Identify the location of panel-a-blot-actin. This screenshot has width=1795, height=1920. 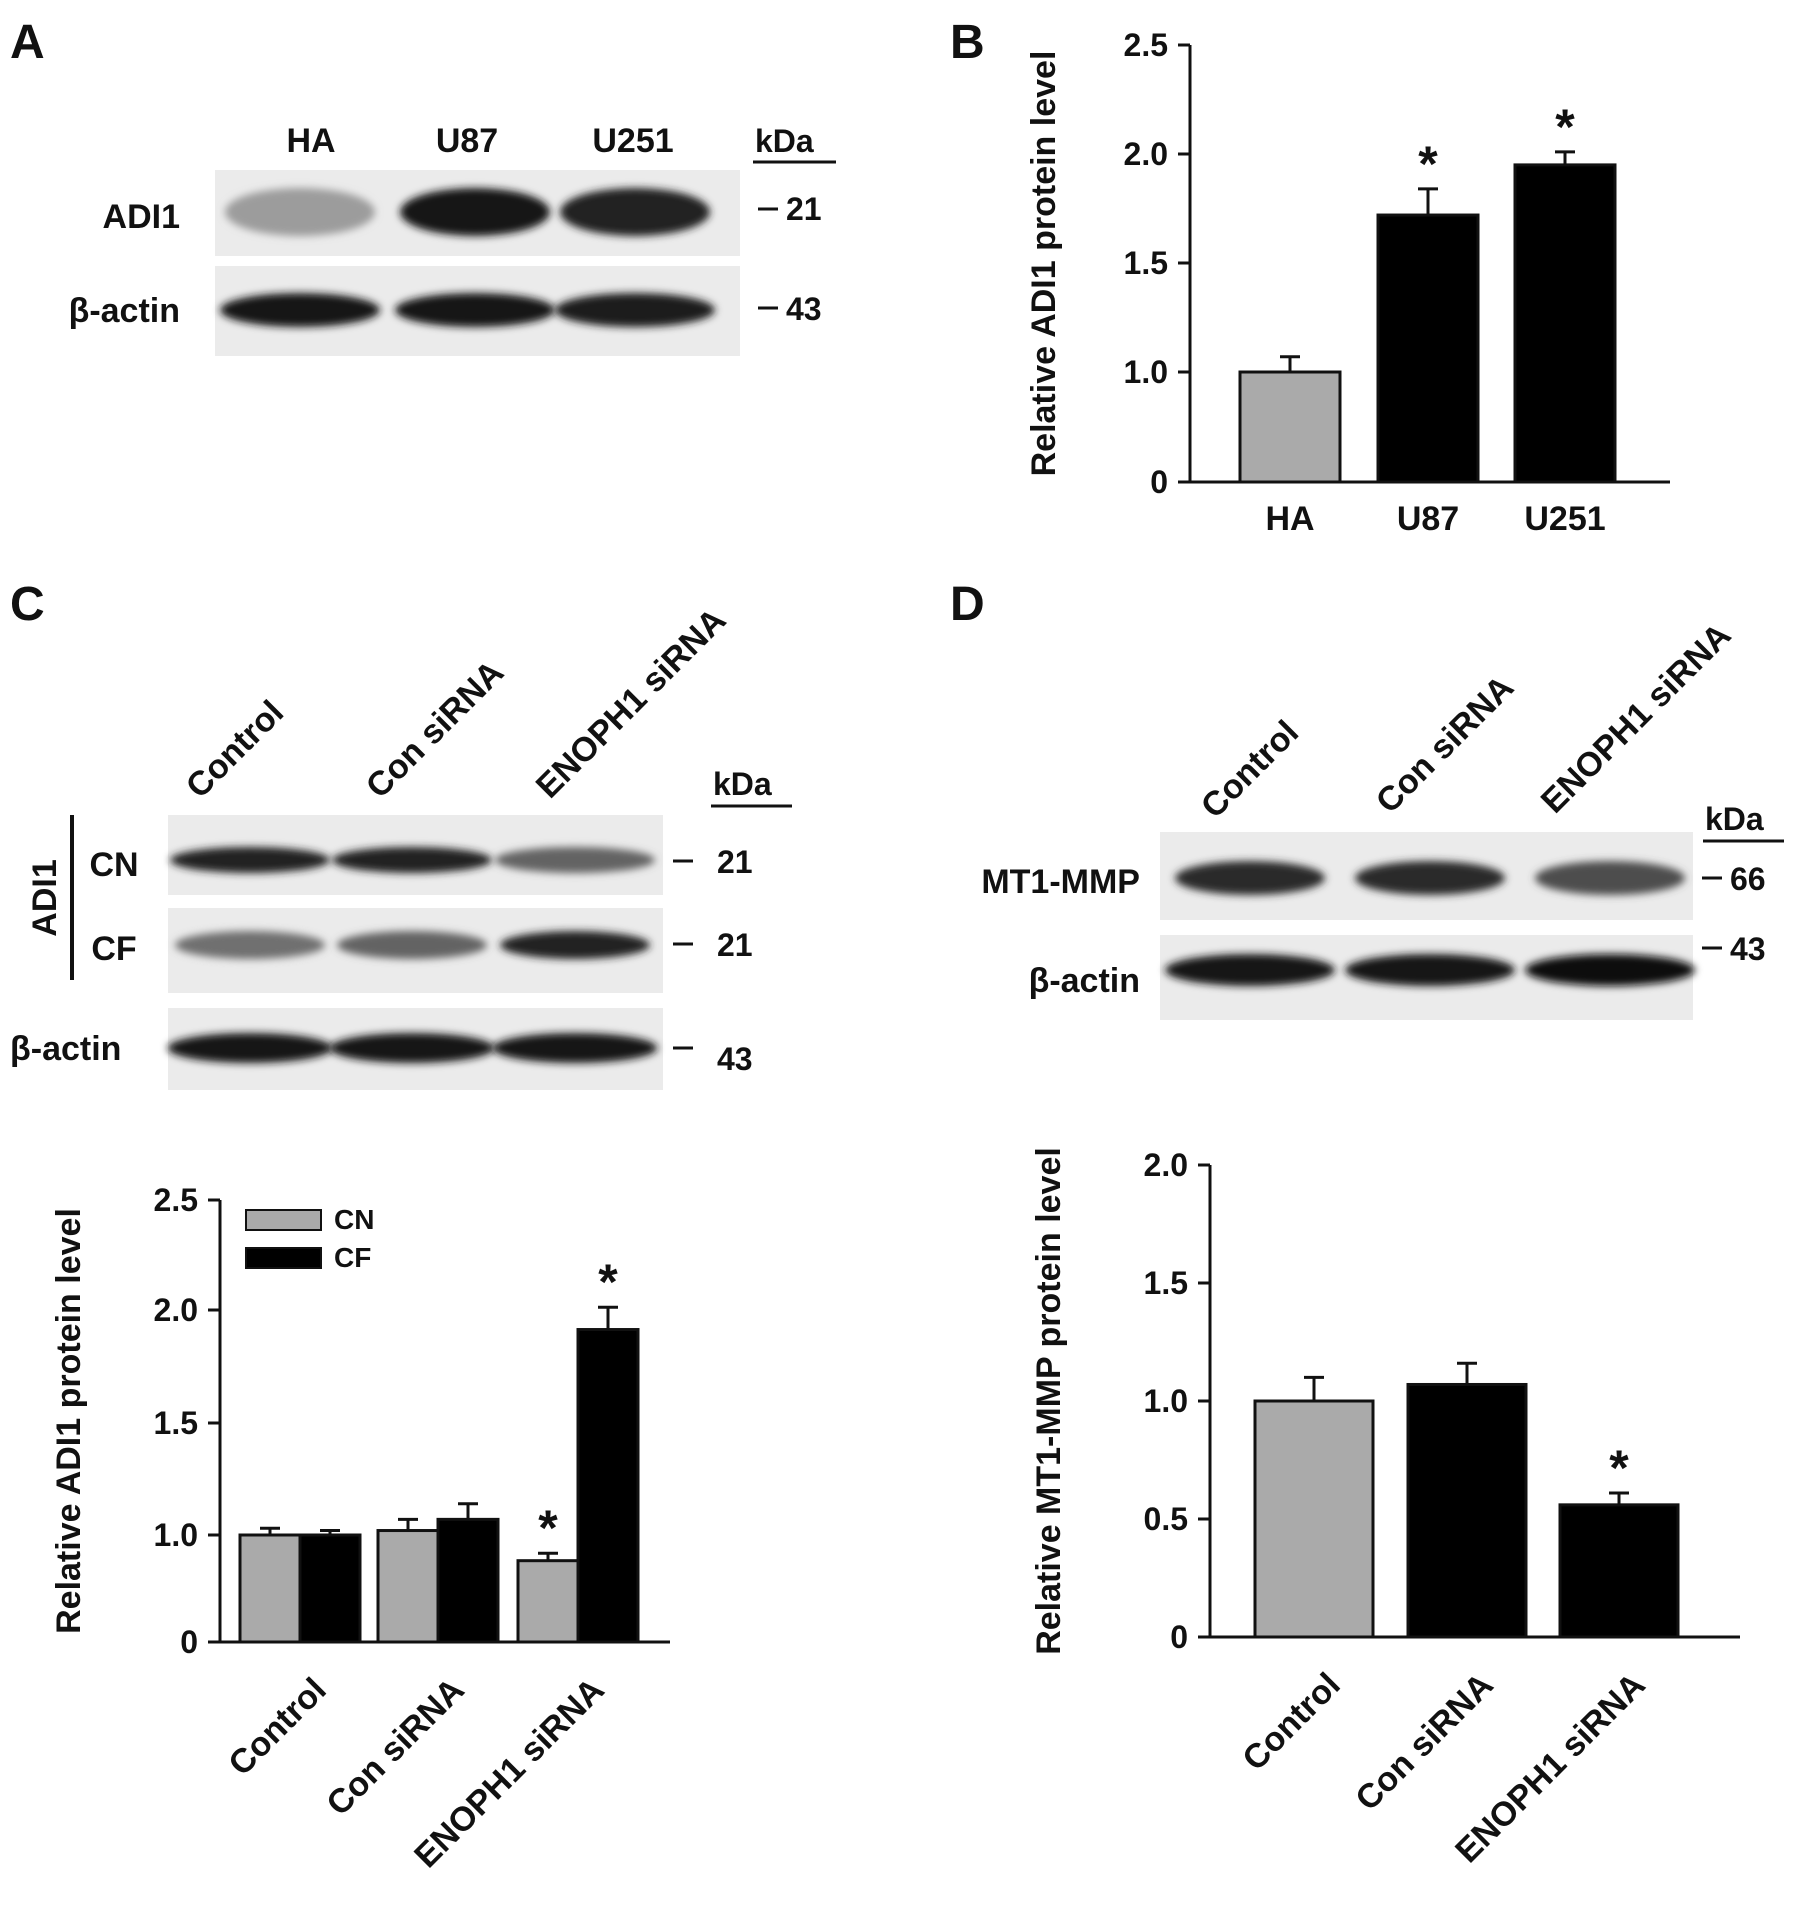
(477, 311).